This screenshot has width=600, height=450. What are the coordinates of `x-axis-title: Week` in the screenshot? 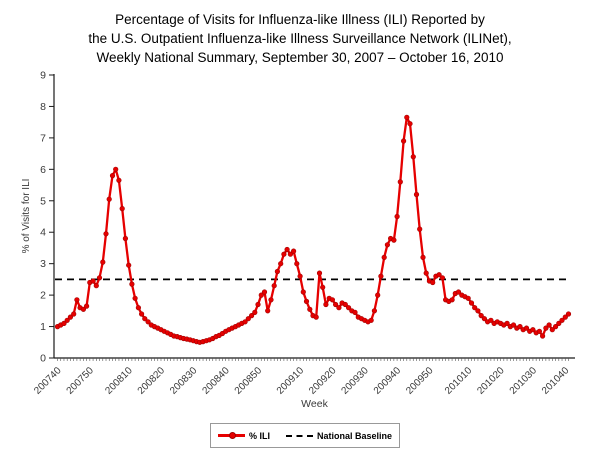 It's located at (314, 404).